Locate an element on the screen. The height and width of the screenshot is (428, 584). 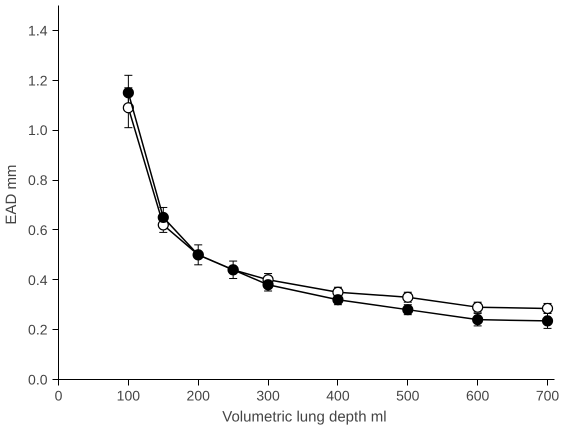
x-tick-label: 200 is located at coordinates (198, 396).